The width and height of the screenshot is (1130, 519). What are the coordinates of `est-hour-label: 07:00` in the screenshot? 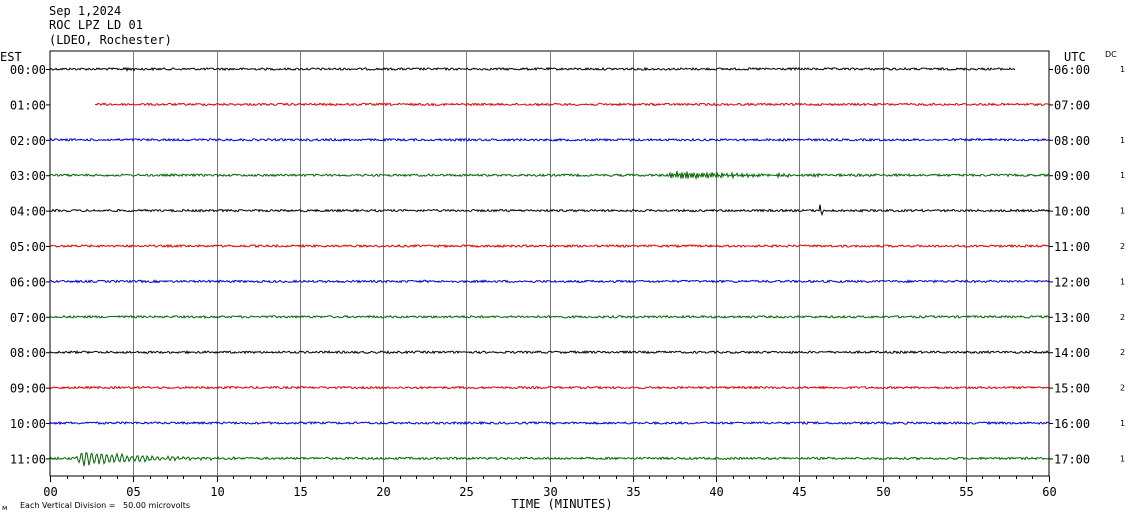 It's located at (28, 318).